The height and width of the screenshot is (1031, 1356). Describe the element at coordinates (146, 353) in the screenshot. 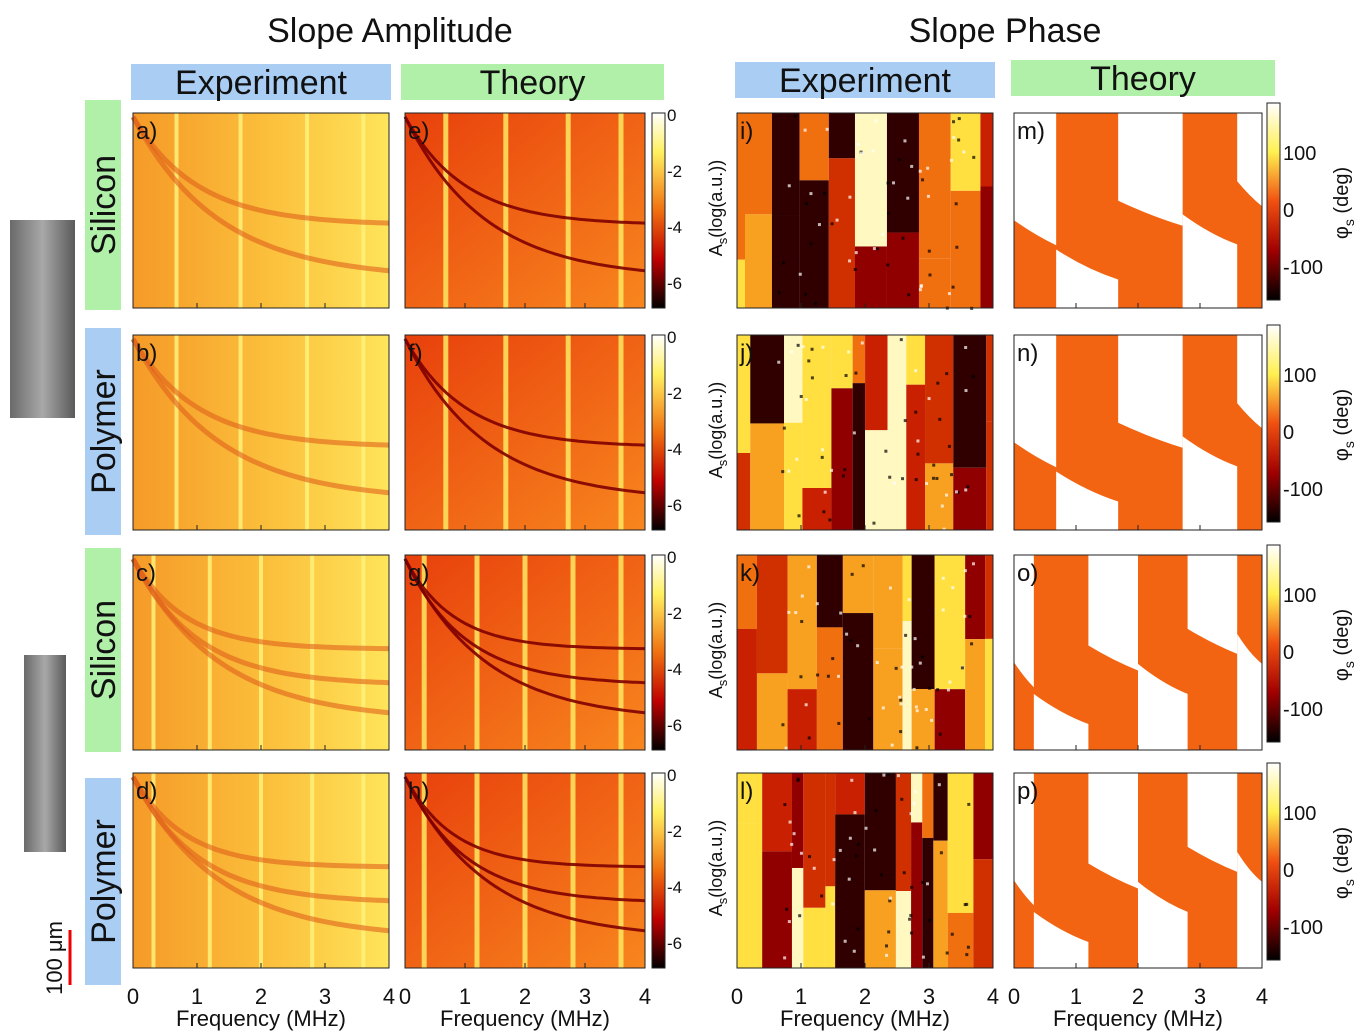

I see `panel-label: b)` at that location.